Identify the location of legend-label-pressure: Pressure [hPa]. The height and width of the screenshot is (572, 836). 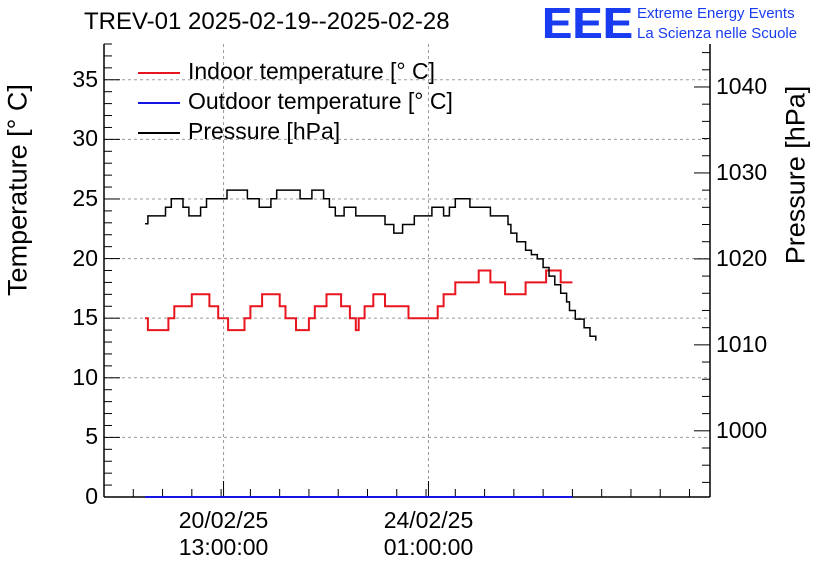
(264, 131).